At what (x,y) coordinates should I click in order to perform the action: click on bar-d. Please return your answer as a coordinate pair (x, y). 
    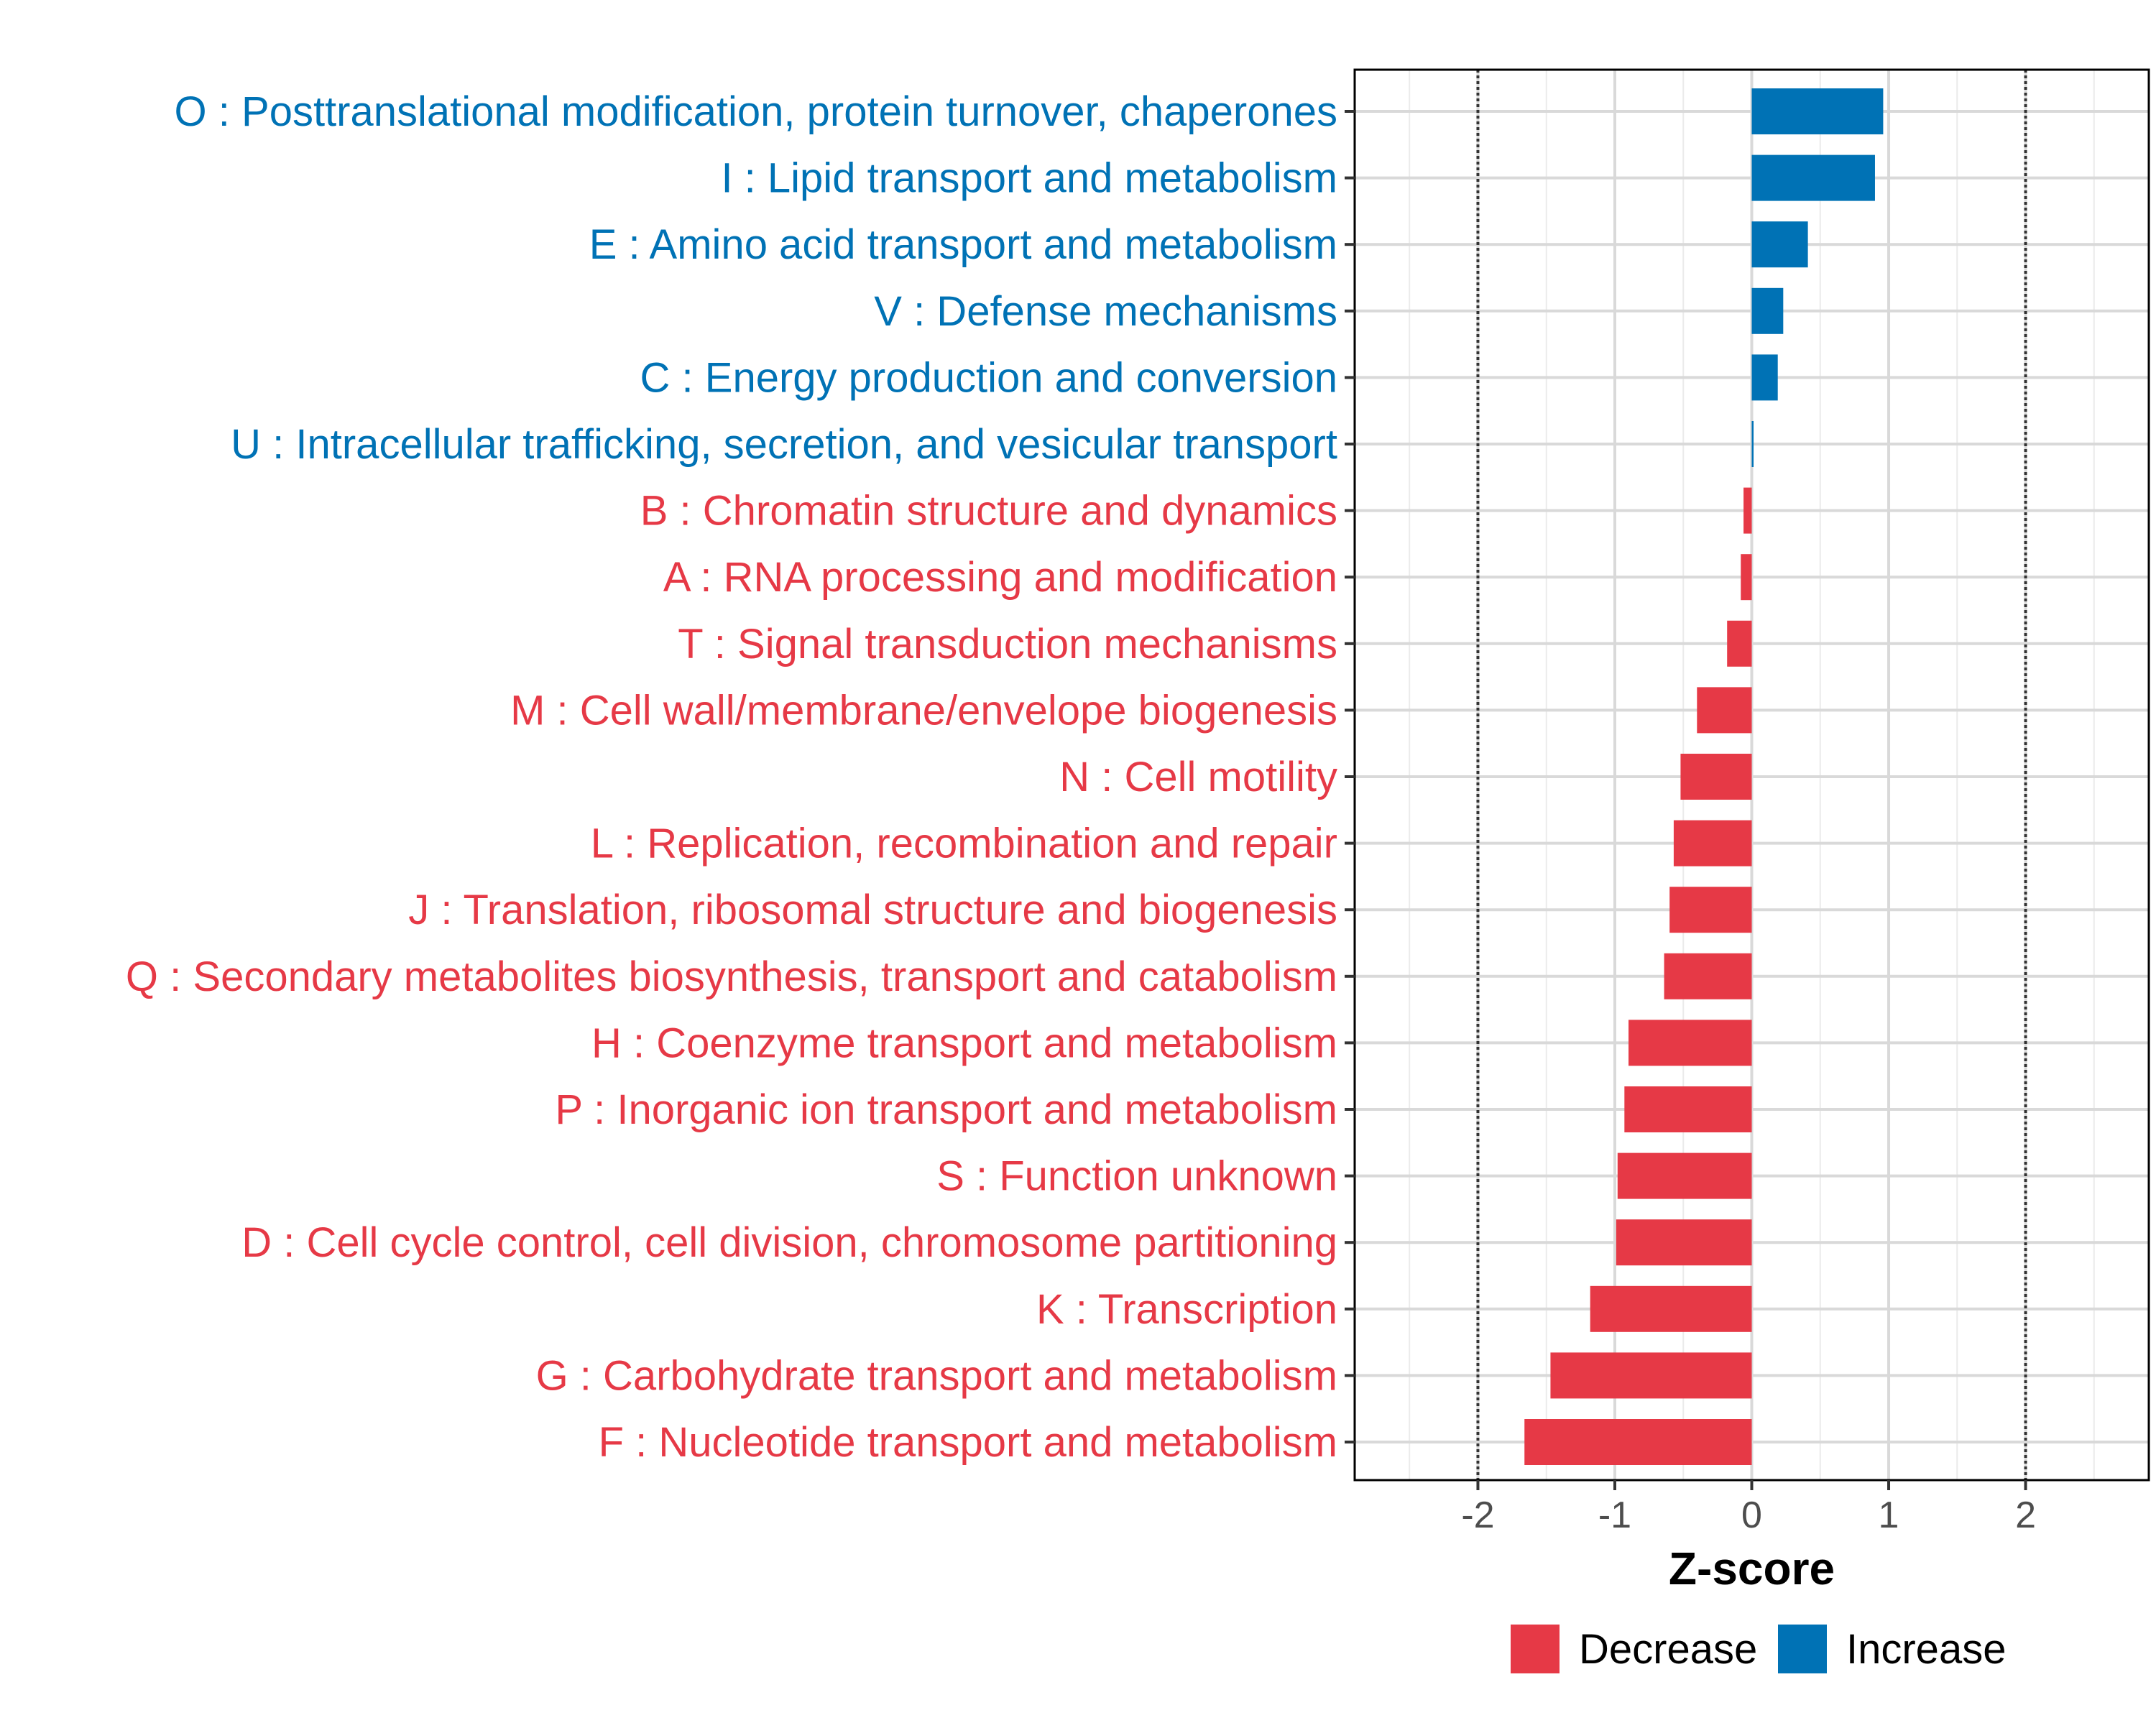
    Looking at the image, I should click on (1684, 1242).